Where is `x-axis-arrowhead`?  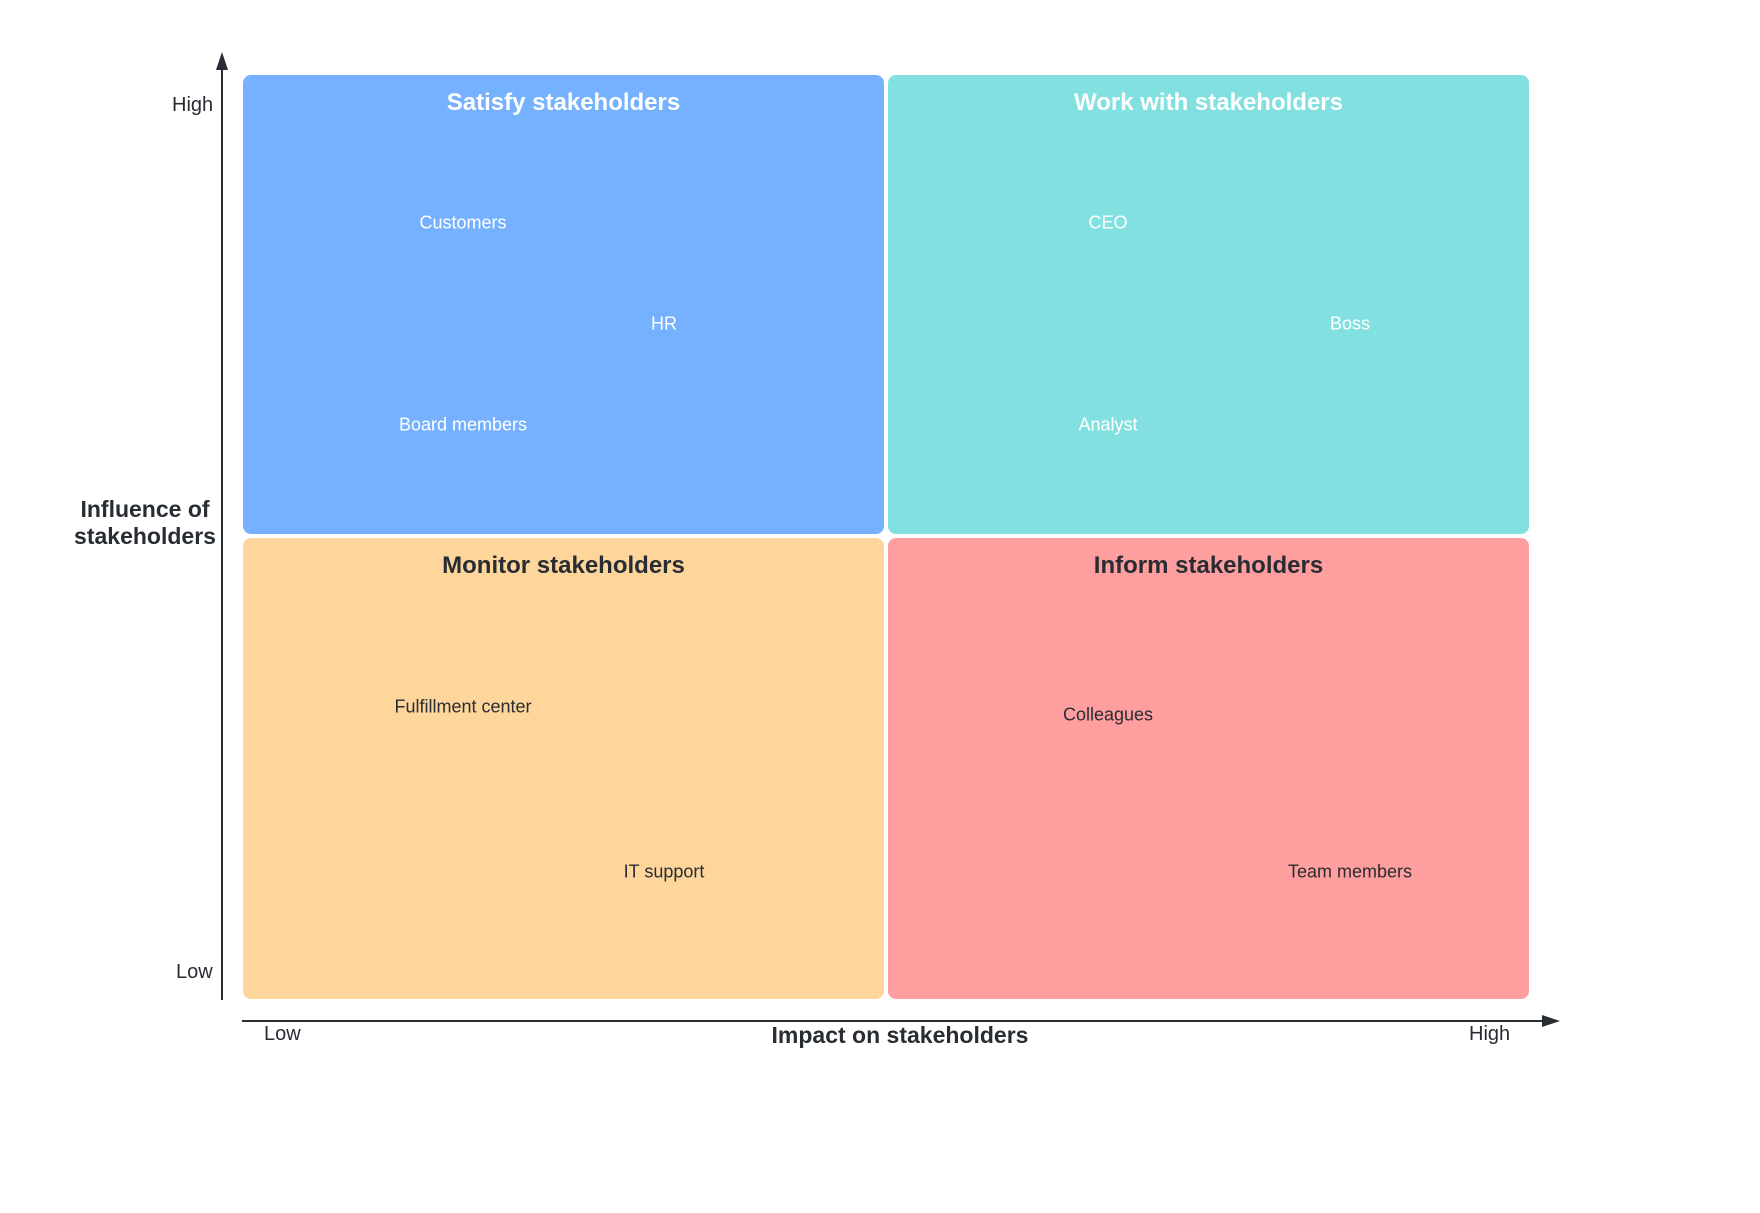 x-axis-arrowhead is located at coordinates (1551, 1021).